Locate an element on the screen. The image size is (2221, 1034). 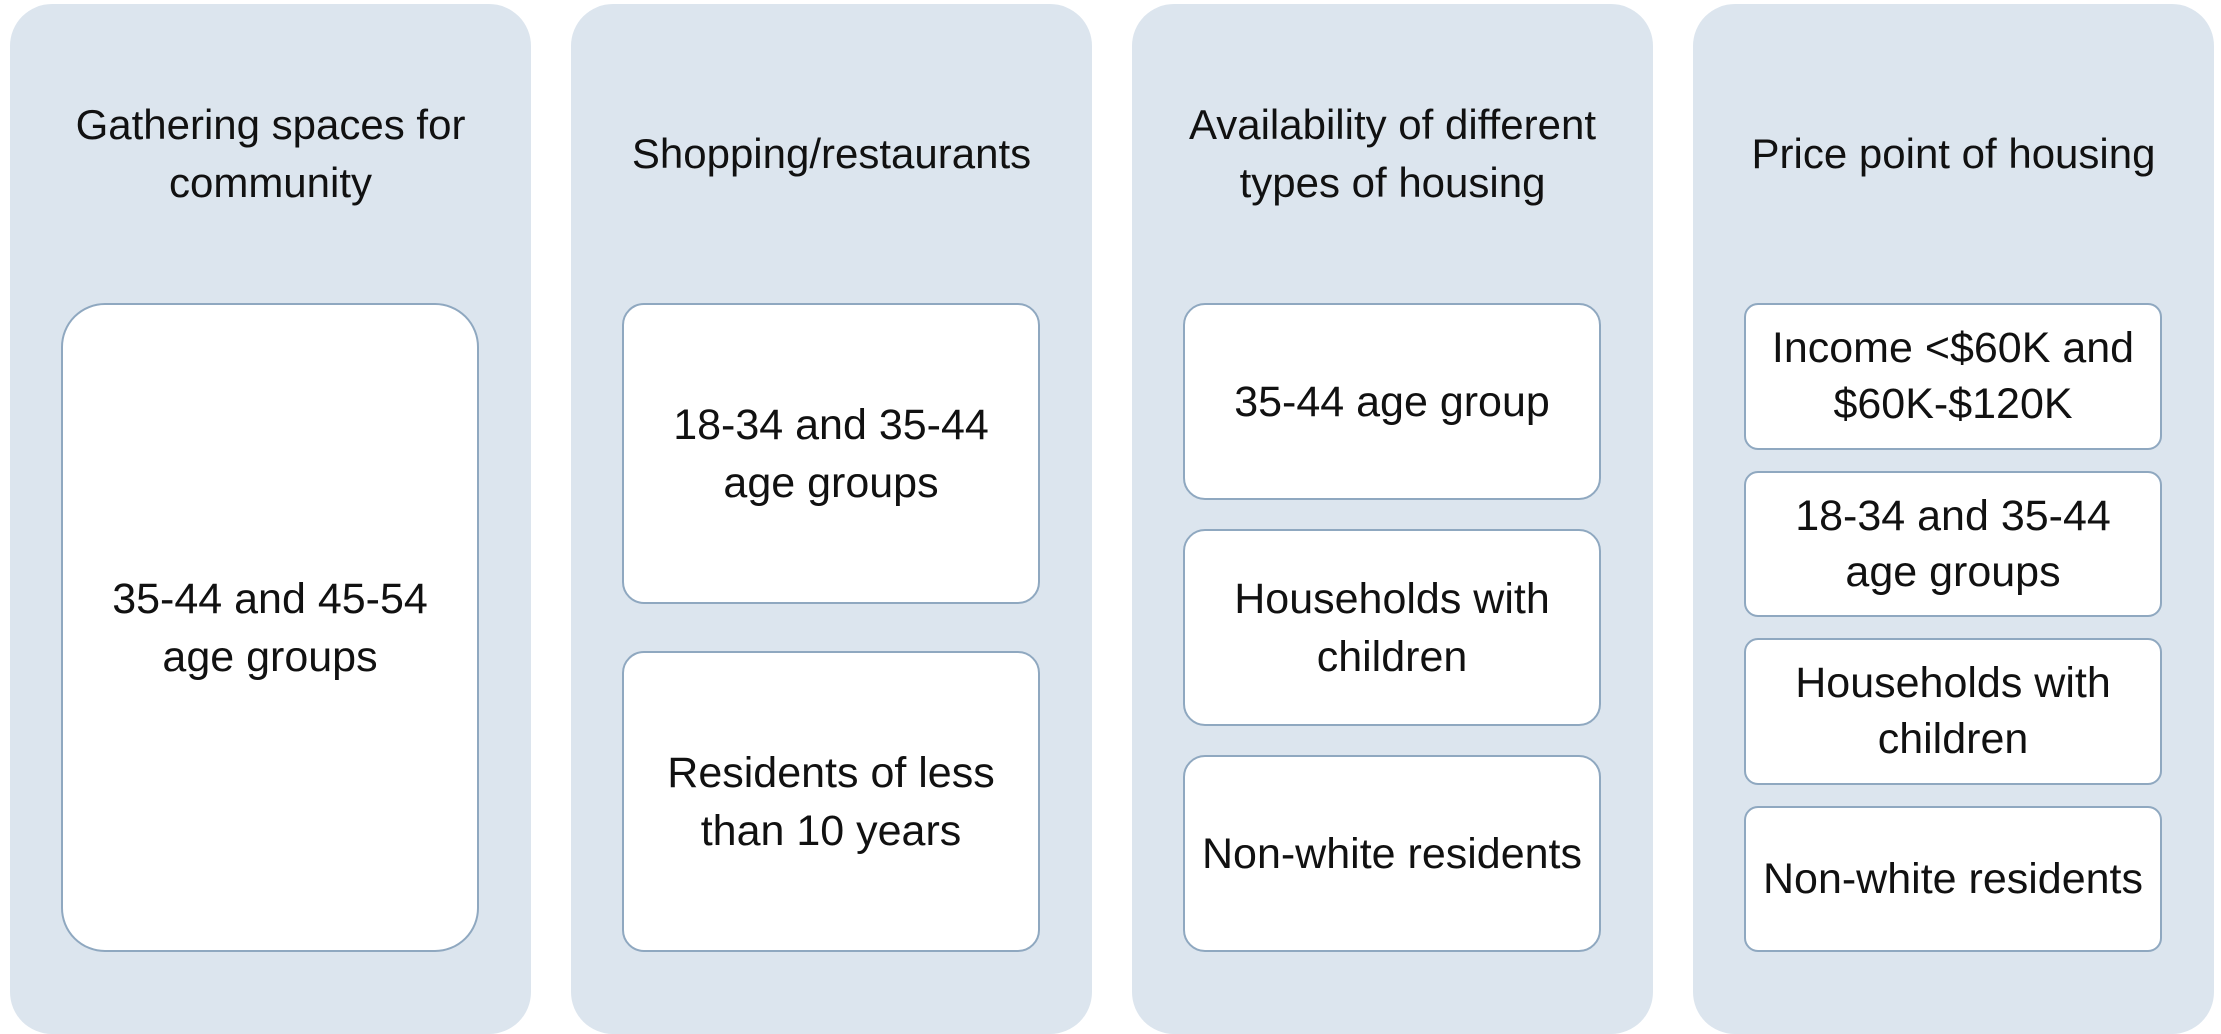
item: Residents of less than 10 years is located at coordinates (831, 801).